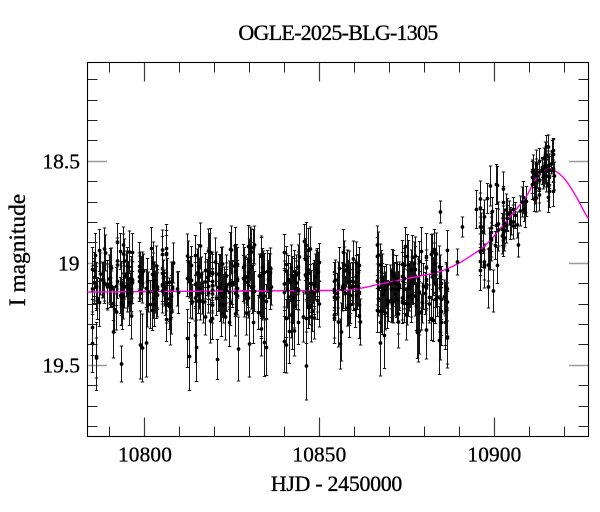  What do you see at coordinates (61, 365) in the screenshot?
I see `svg-text: 19.5` at bounding box center [61, 365].